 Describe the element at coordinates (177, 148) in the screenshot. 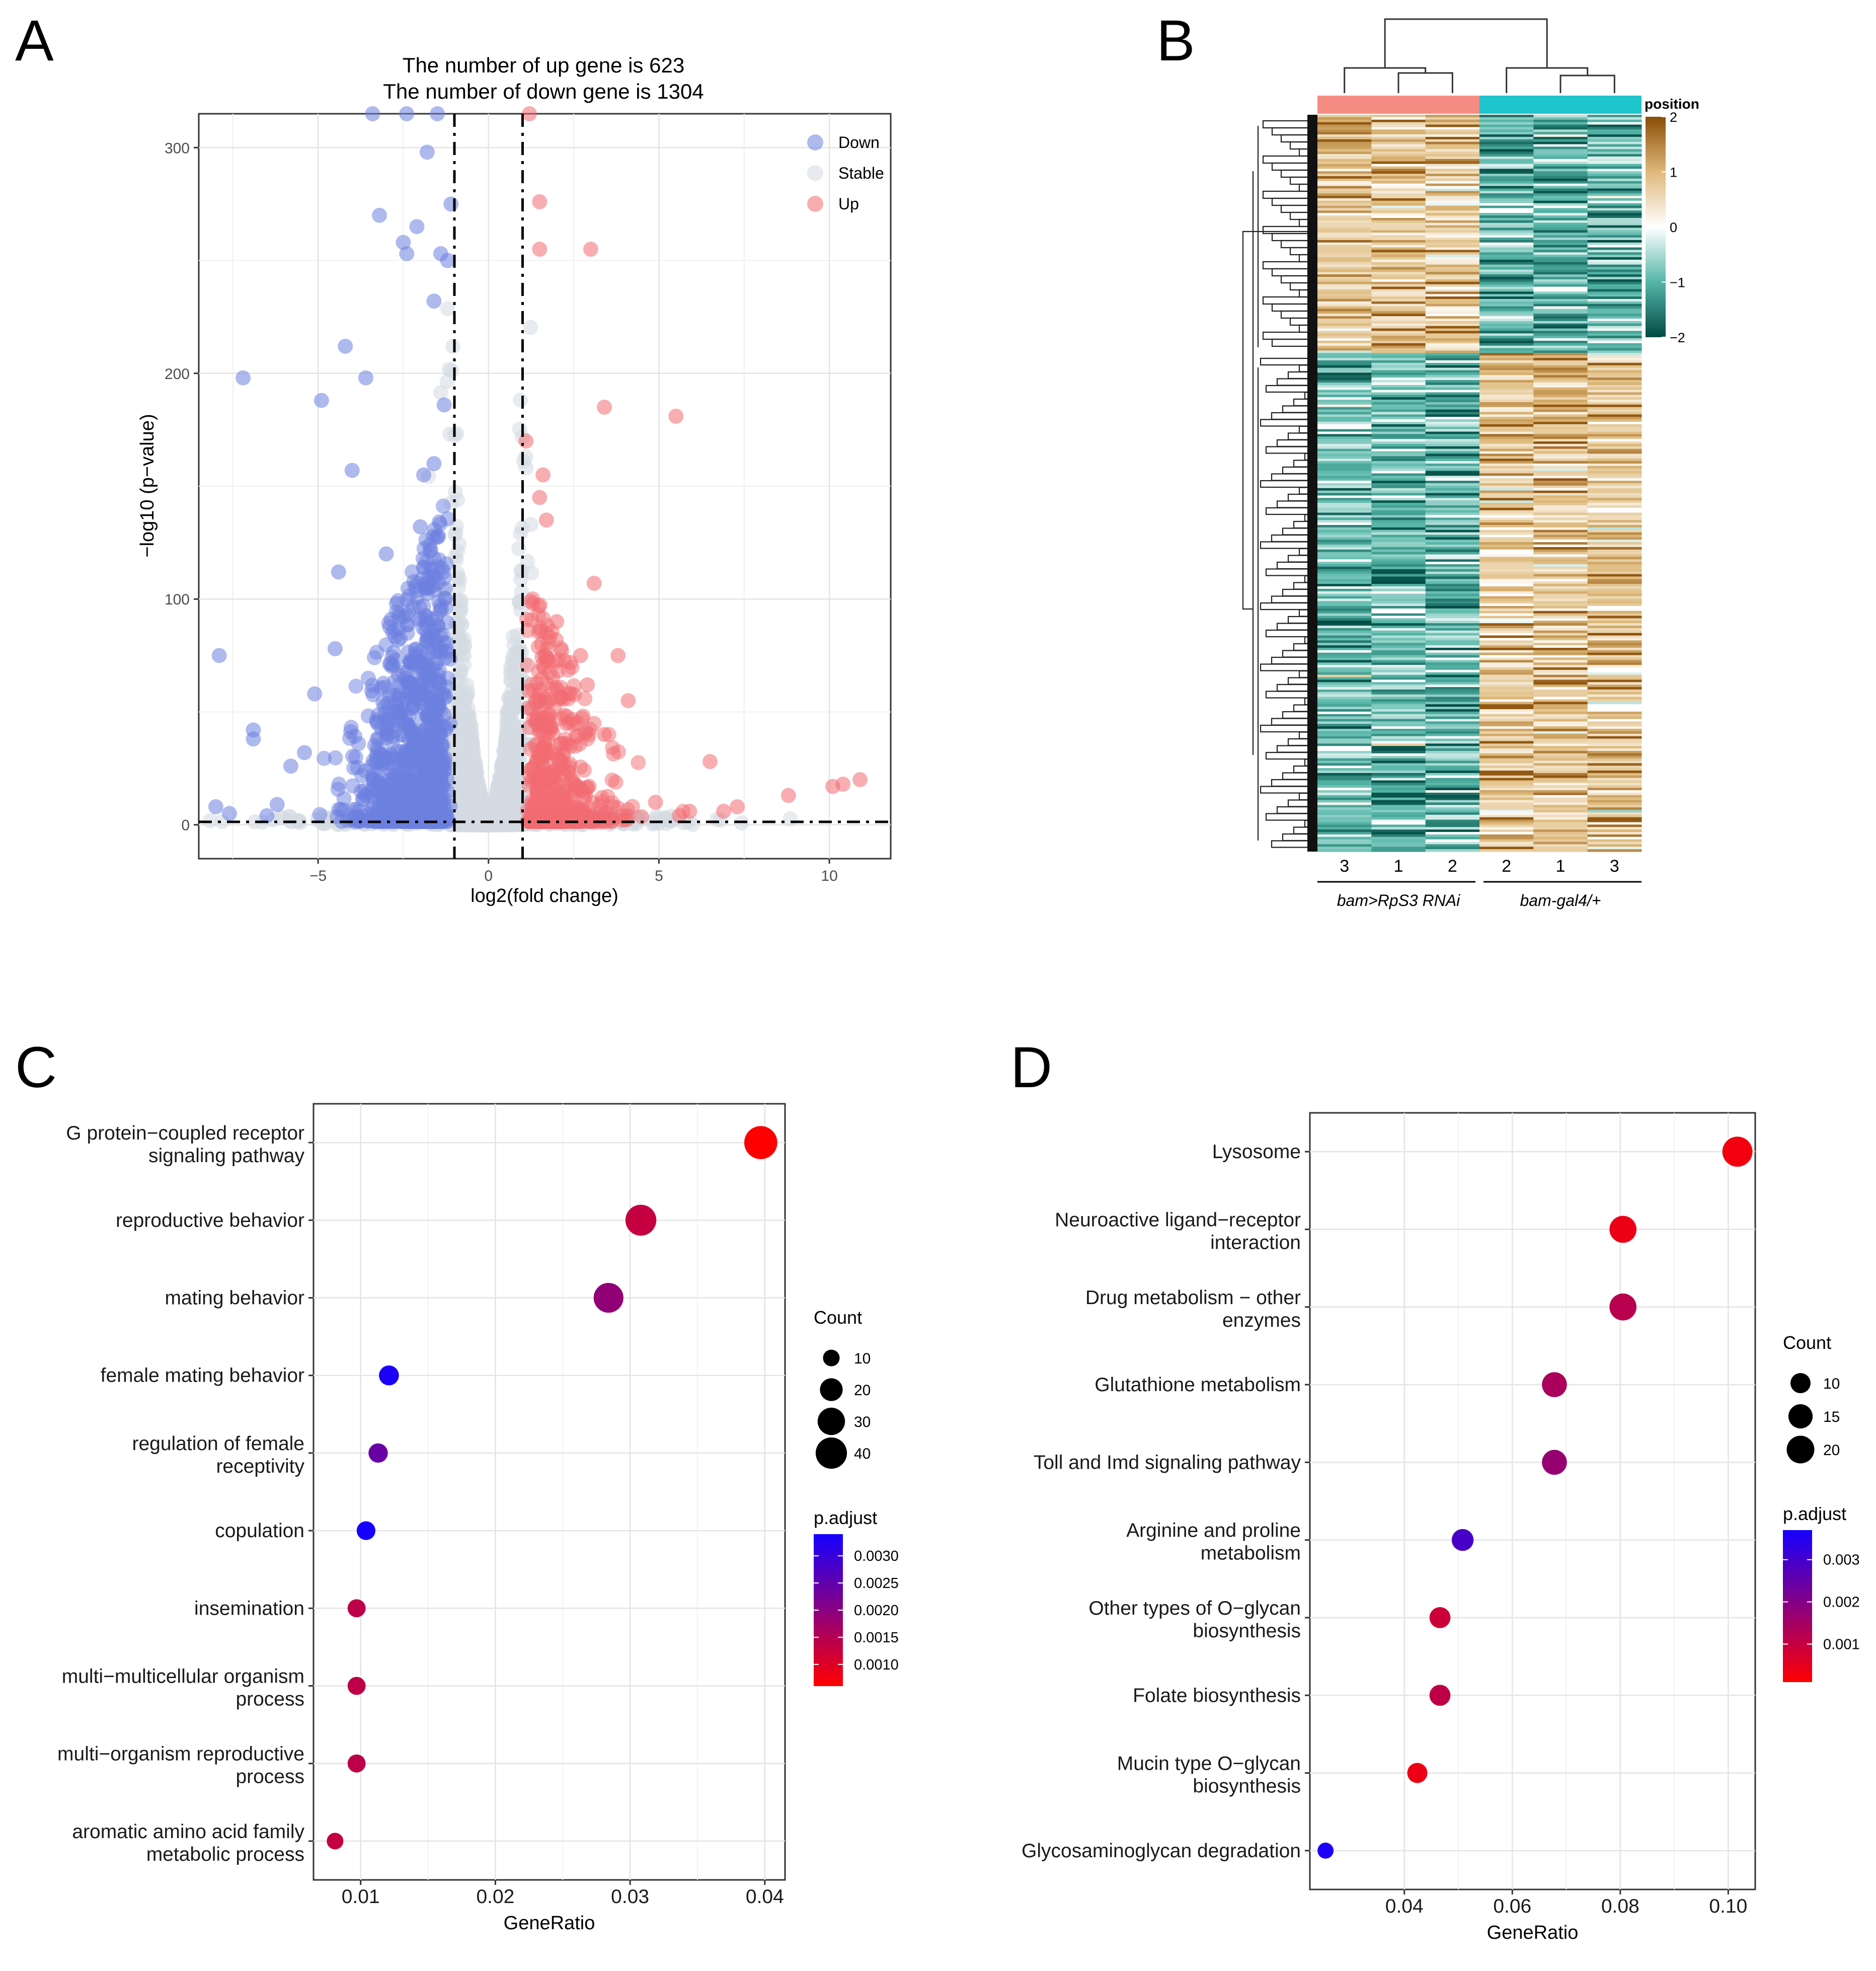

I see `y-tick-label: 300` at that location.